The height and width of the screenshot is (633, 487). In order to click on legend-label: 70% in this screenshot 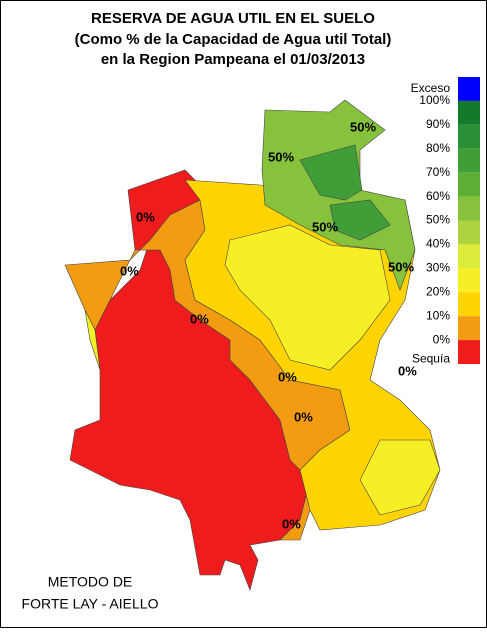, I will do `click(438, 172)`.